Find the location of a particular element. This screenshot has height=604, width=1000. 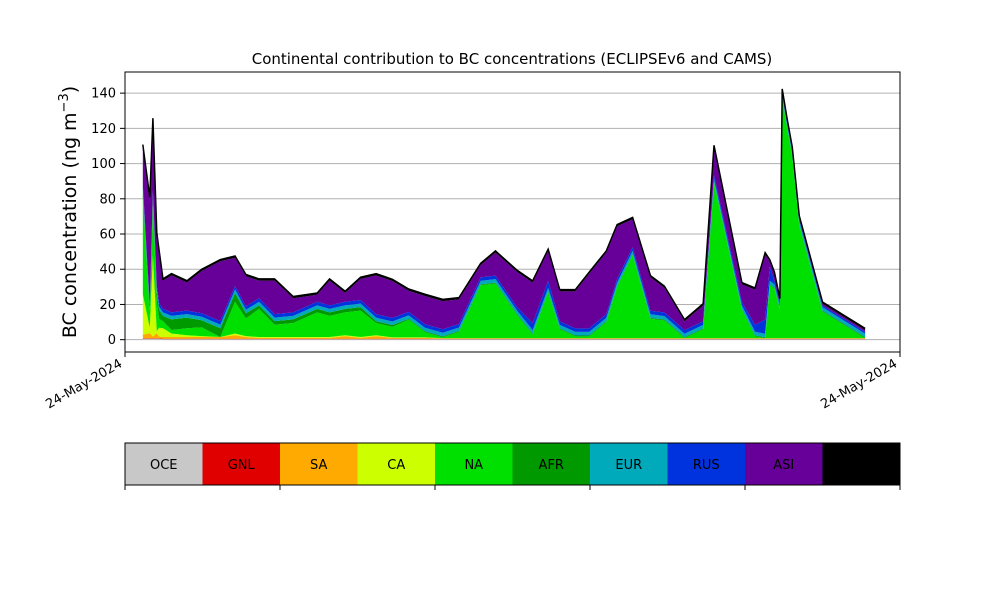

legend-swatch-afr is located at coordinates (551, 464).